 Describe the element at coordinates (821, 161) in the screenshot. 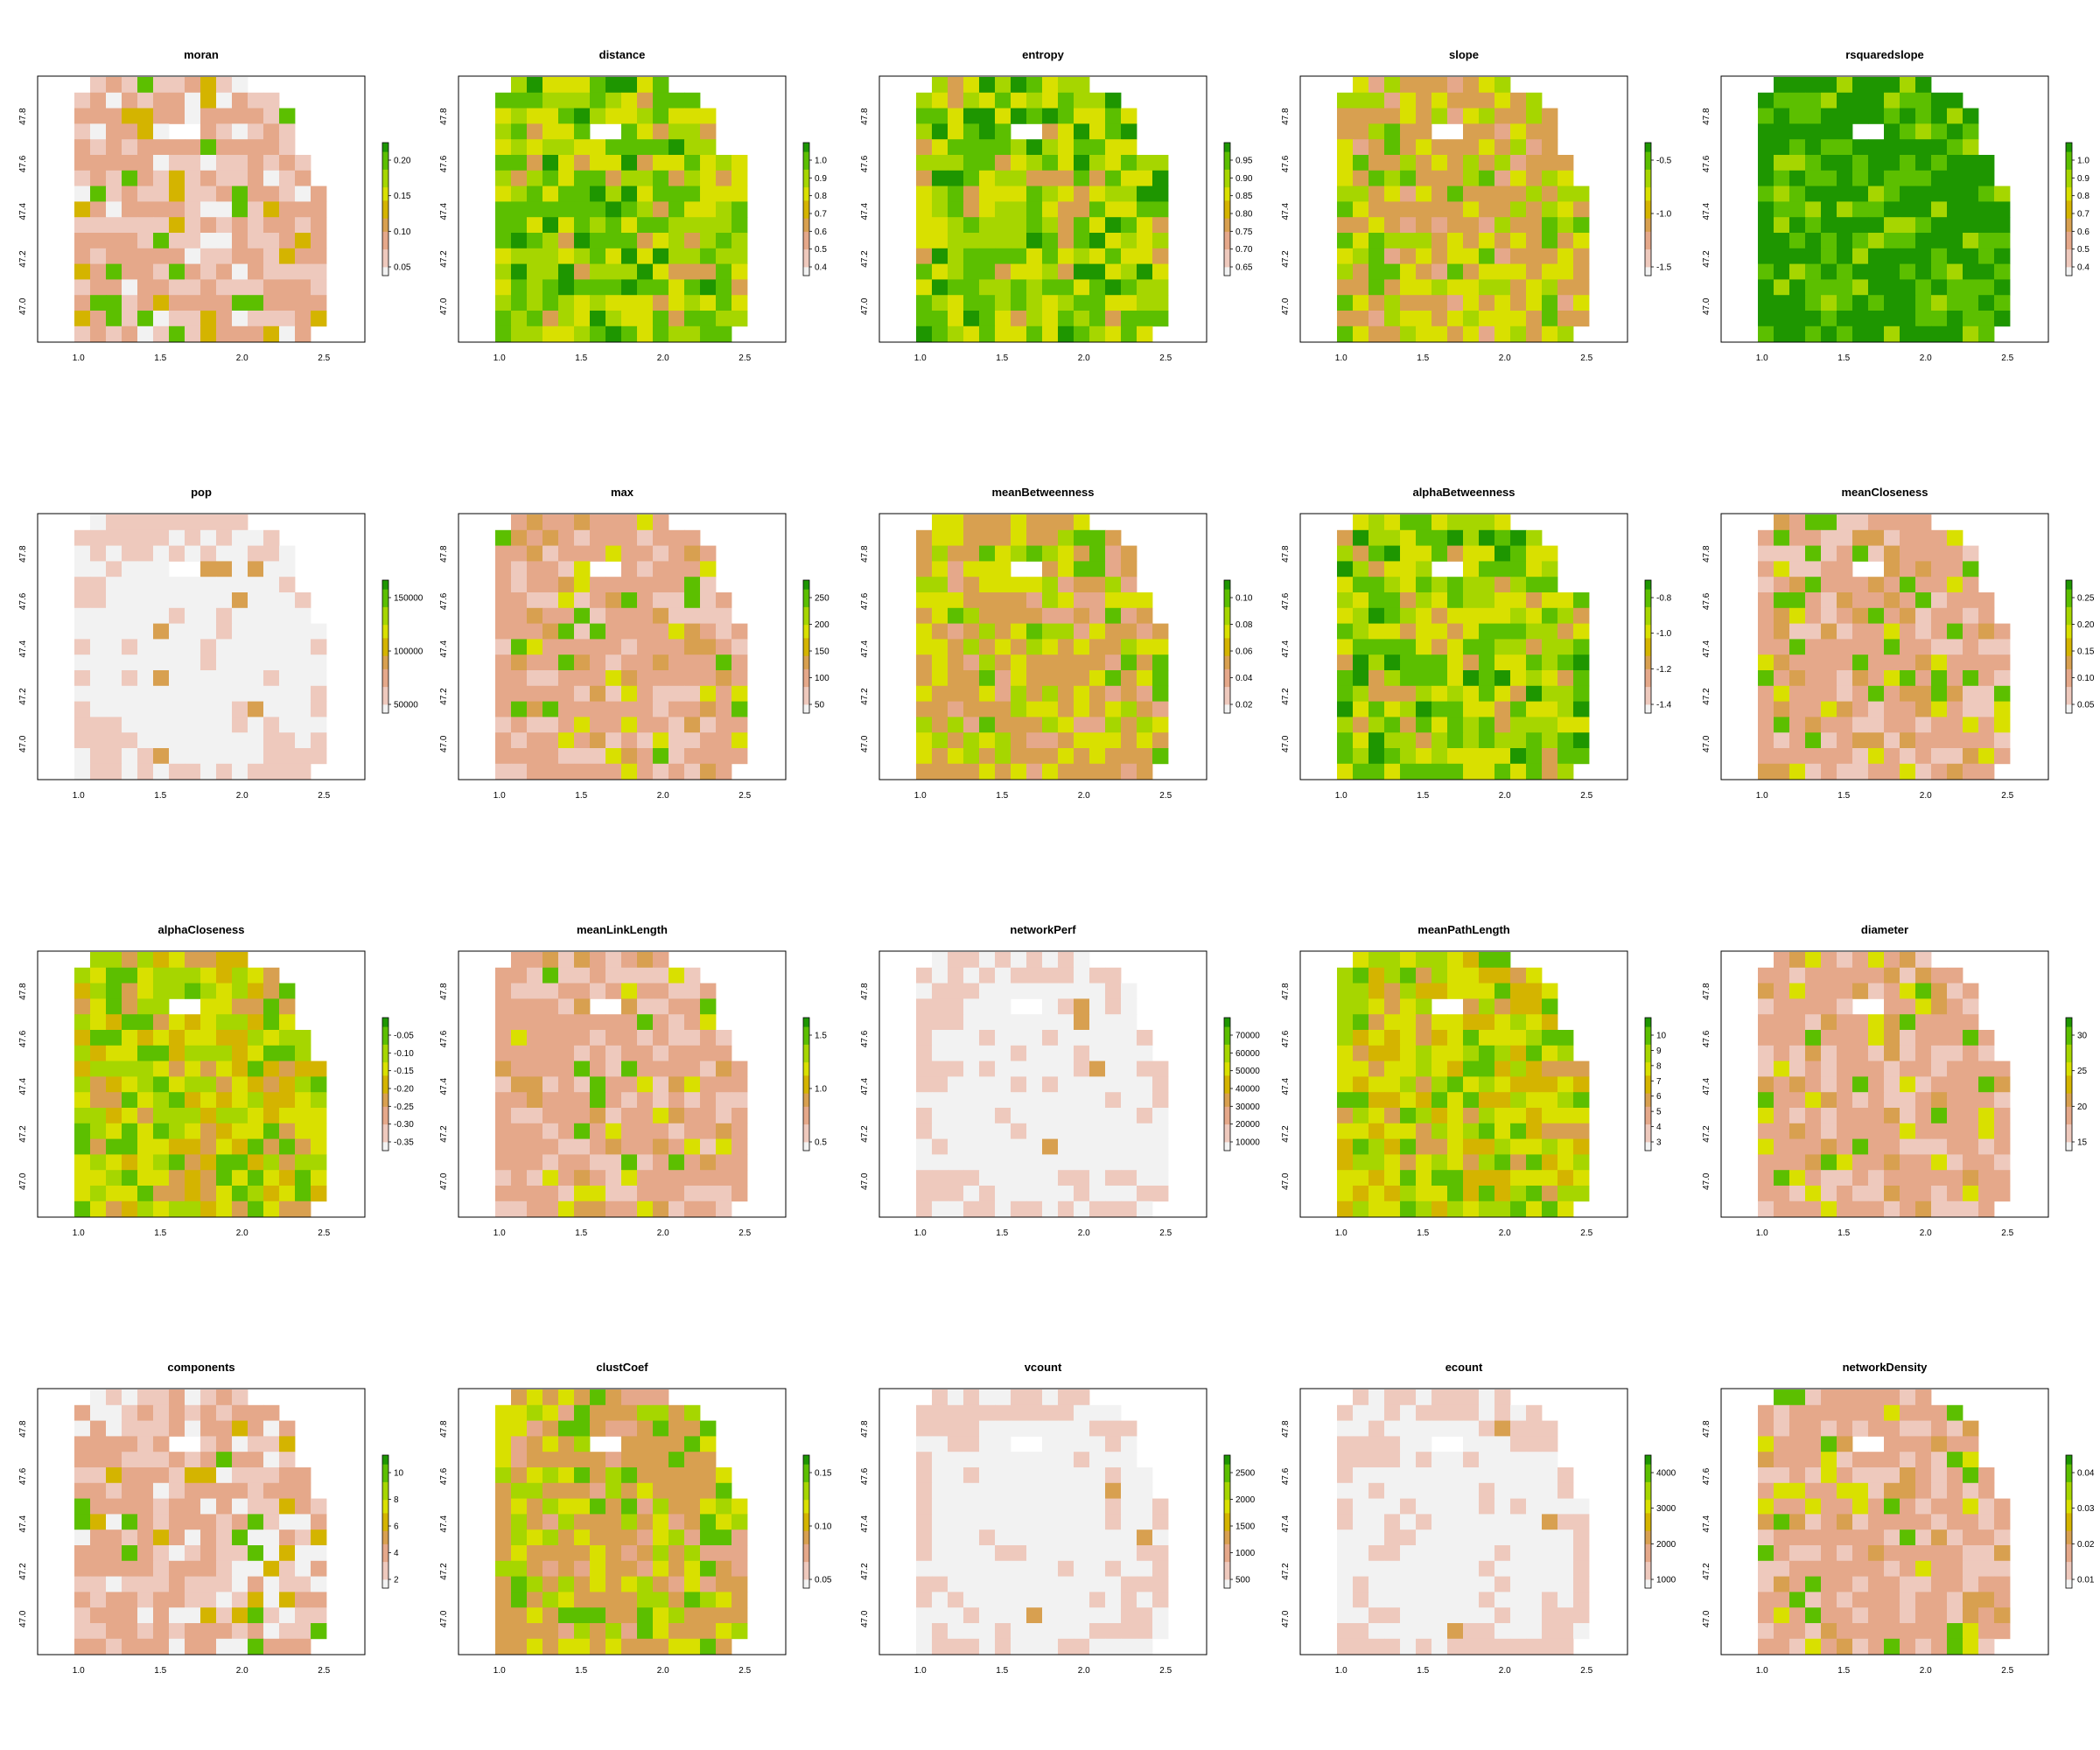

I see `legend-label: 1.0` at that location.